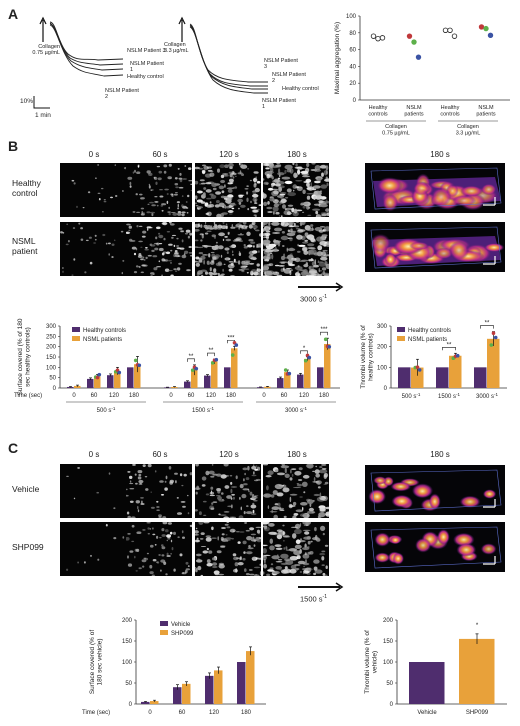 The image size is (520, 726). Describe the element at coordinates (211, 396) in the screenshot. I see `x-tick-label: 120` at that location.